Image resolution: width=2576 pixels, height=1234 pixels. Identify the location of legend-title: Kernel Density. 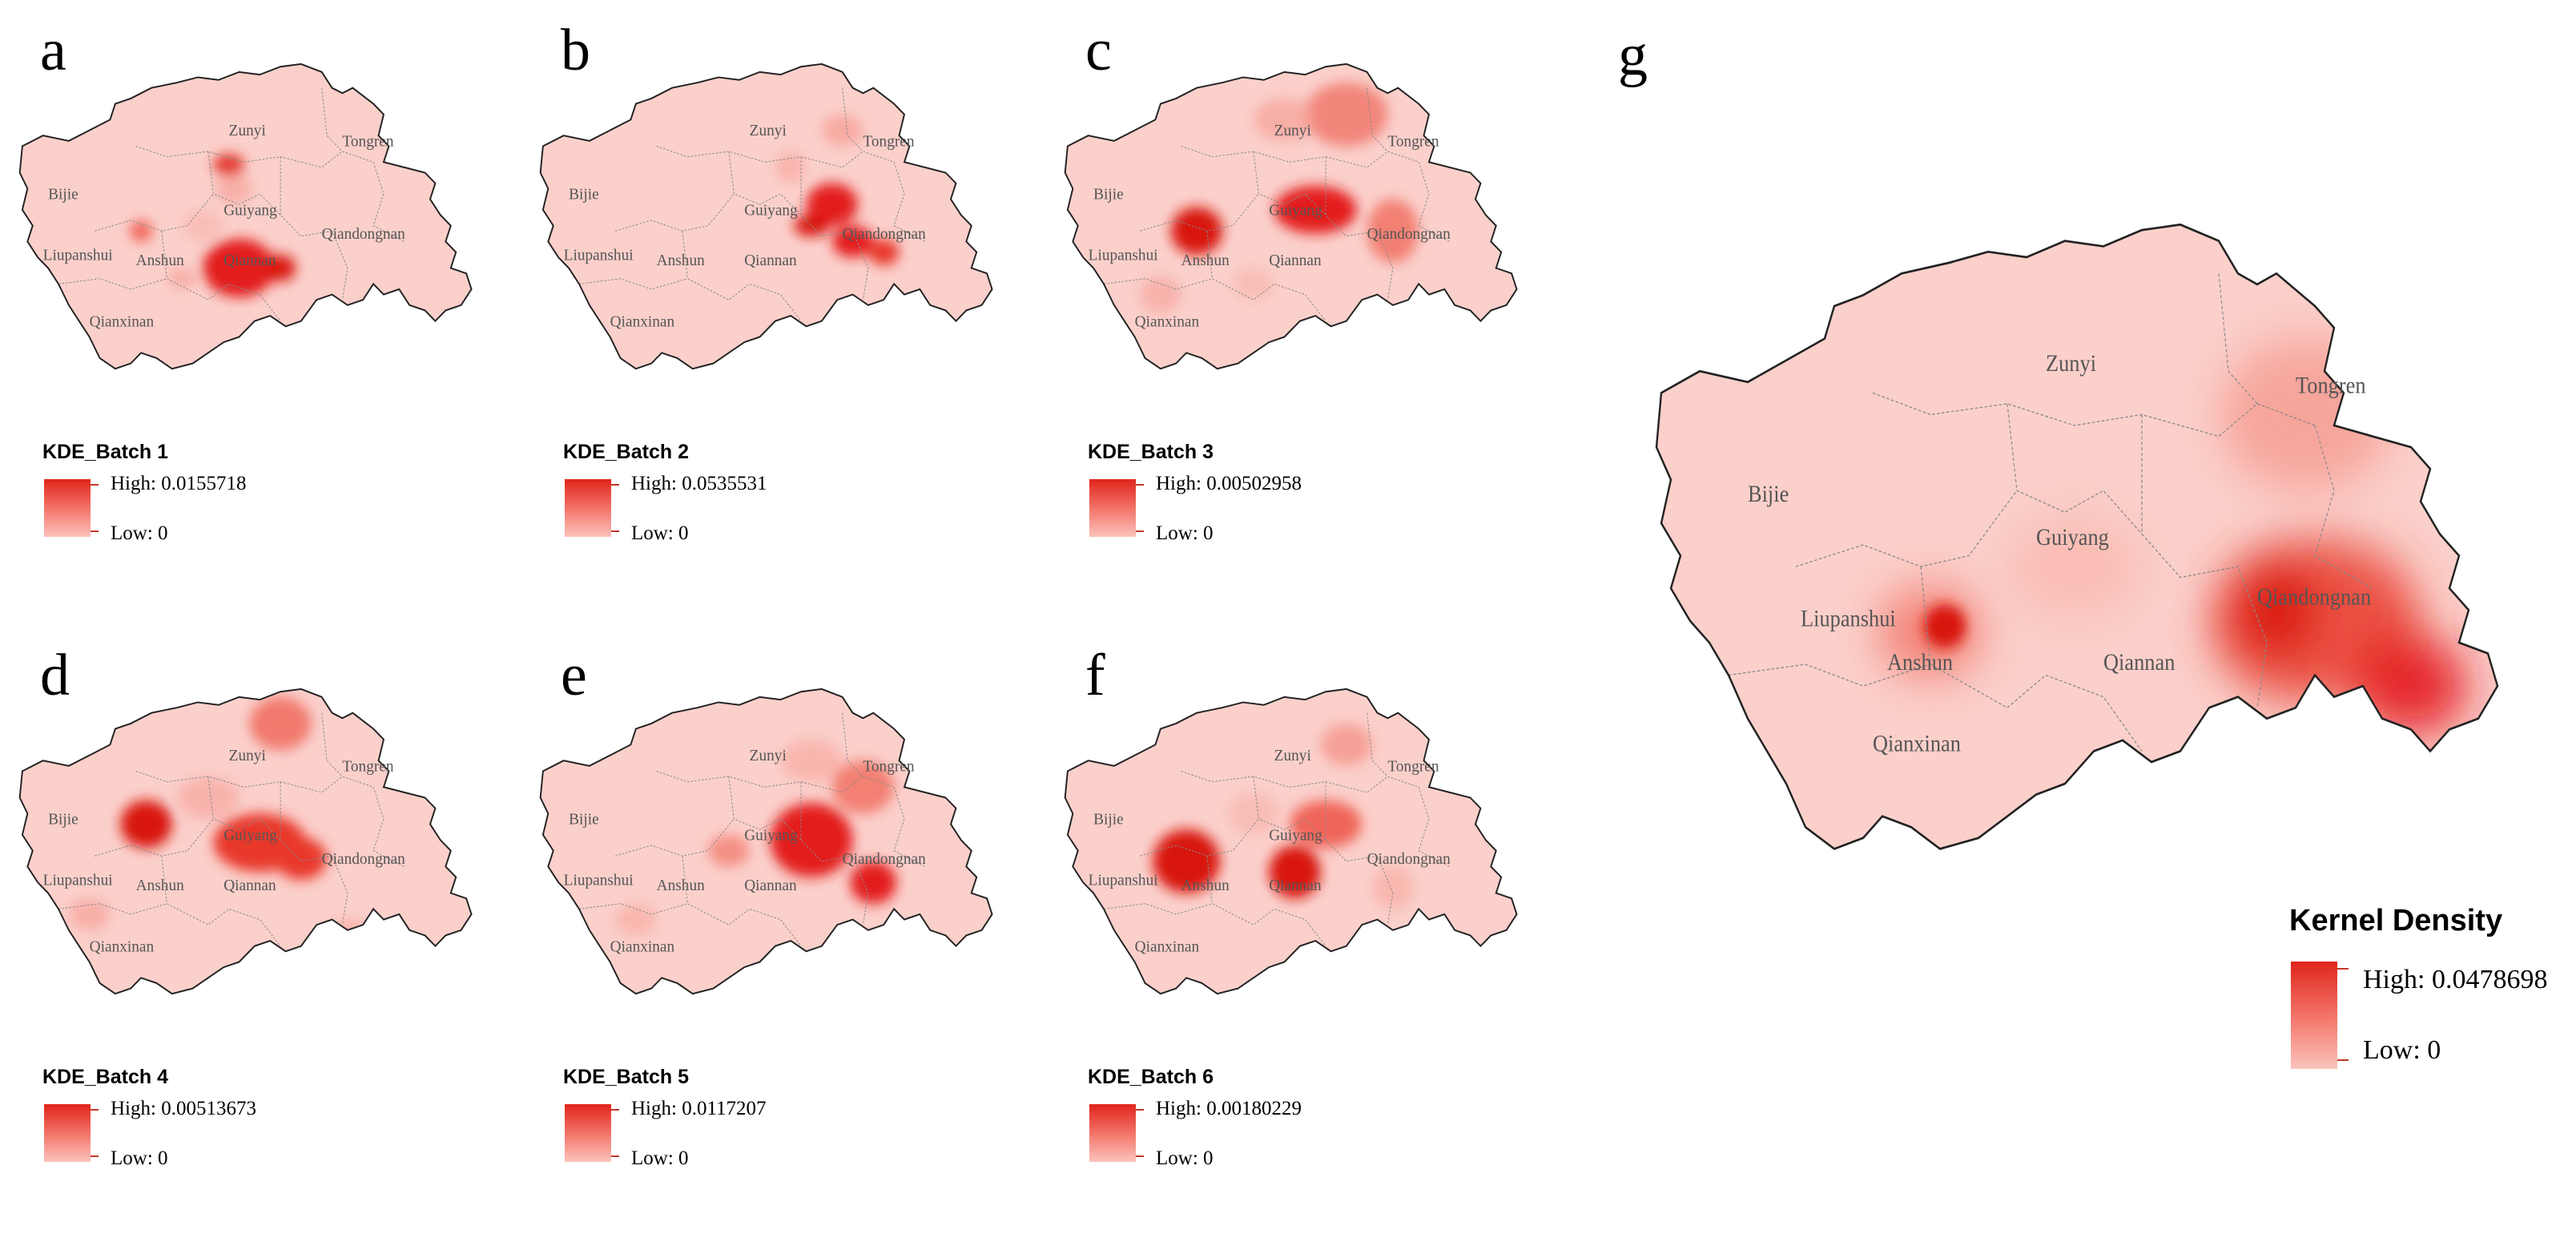
(2396, 921).